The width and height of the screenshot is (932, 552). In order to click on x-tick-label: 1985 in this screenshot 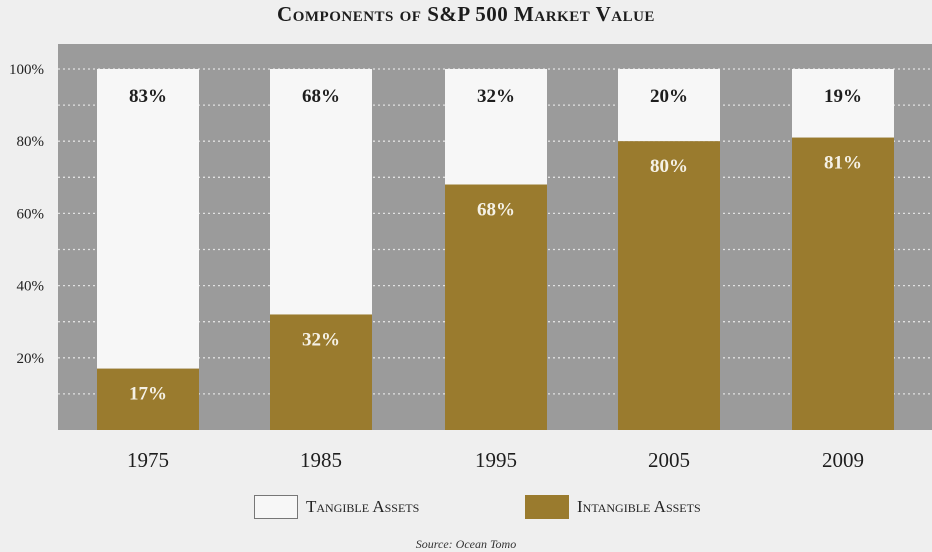, I will do `click(321, 460)`.